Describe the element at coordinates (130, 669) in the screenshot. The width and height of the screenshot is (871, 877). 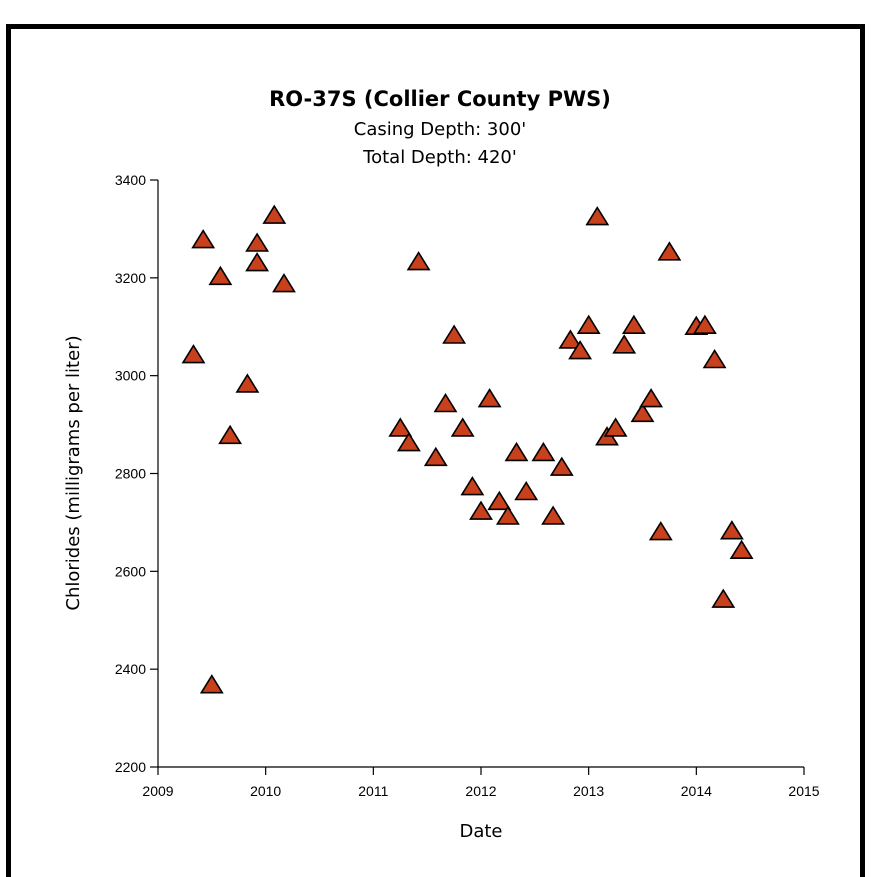
I see `y-tick-label: 2400` at that location.